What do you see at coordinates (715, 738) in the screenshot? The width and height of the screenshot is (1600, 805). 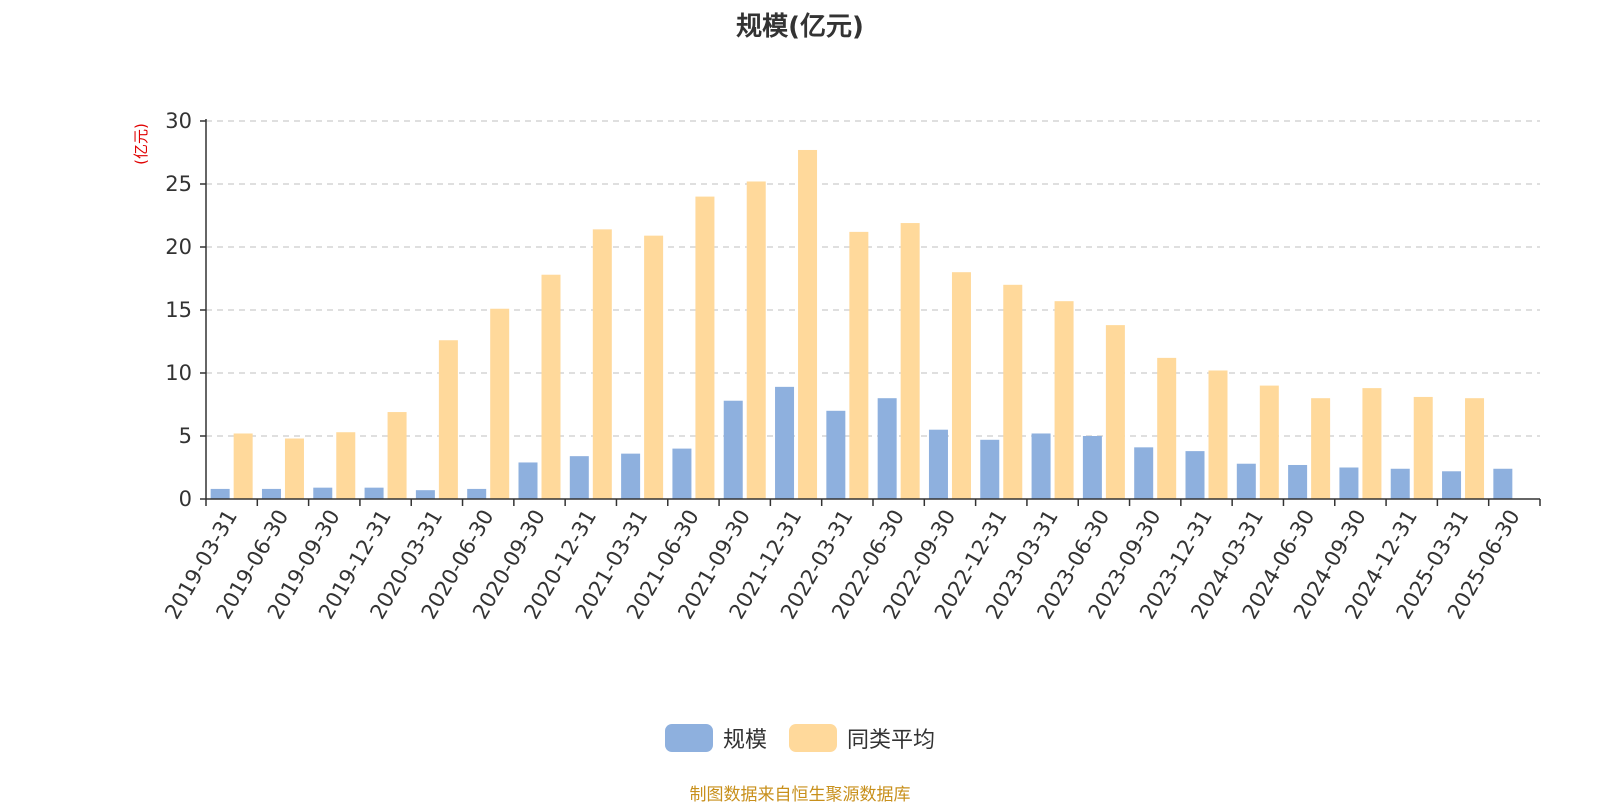 I see `legend-item: 规模` at bounding box center [715, 738].